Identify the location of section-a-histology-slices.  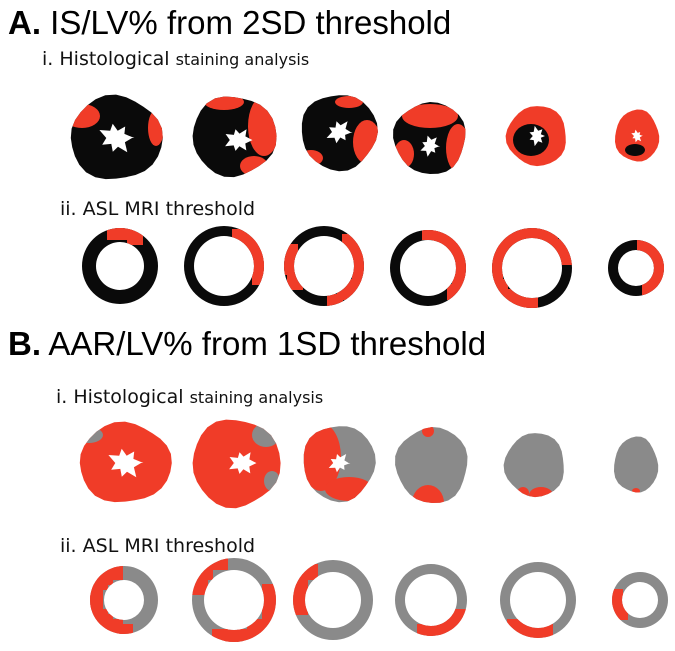
(365, 137).